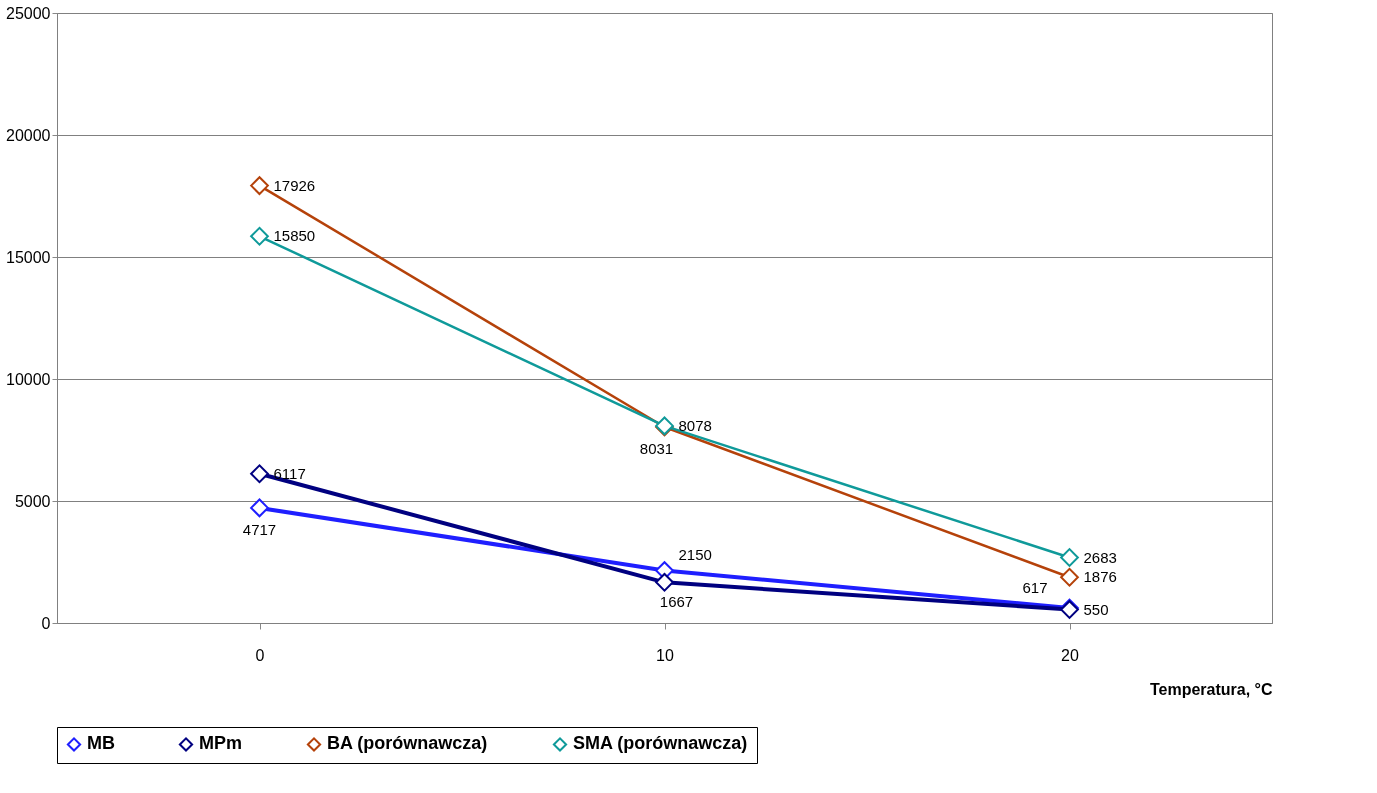 The width and height of the screenshot is (1377, 793). What do you see at coordinates (656, 449) in the screenshot?
I see `data-label: 8031` at bounding box center [656, 449].